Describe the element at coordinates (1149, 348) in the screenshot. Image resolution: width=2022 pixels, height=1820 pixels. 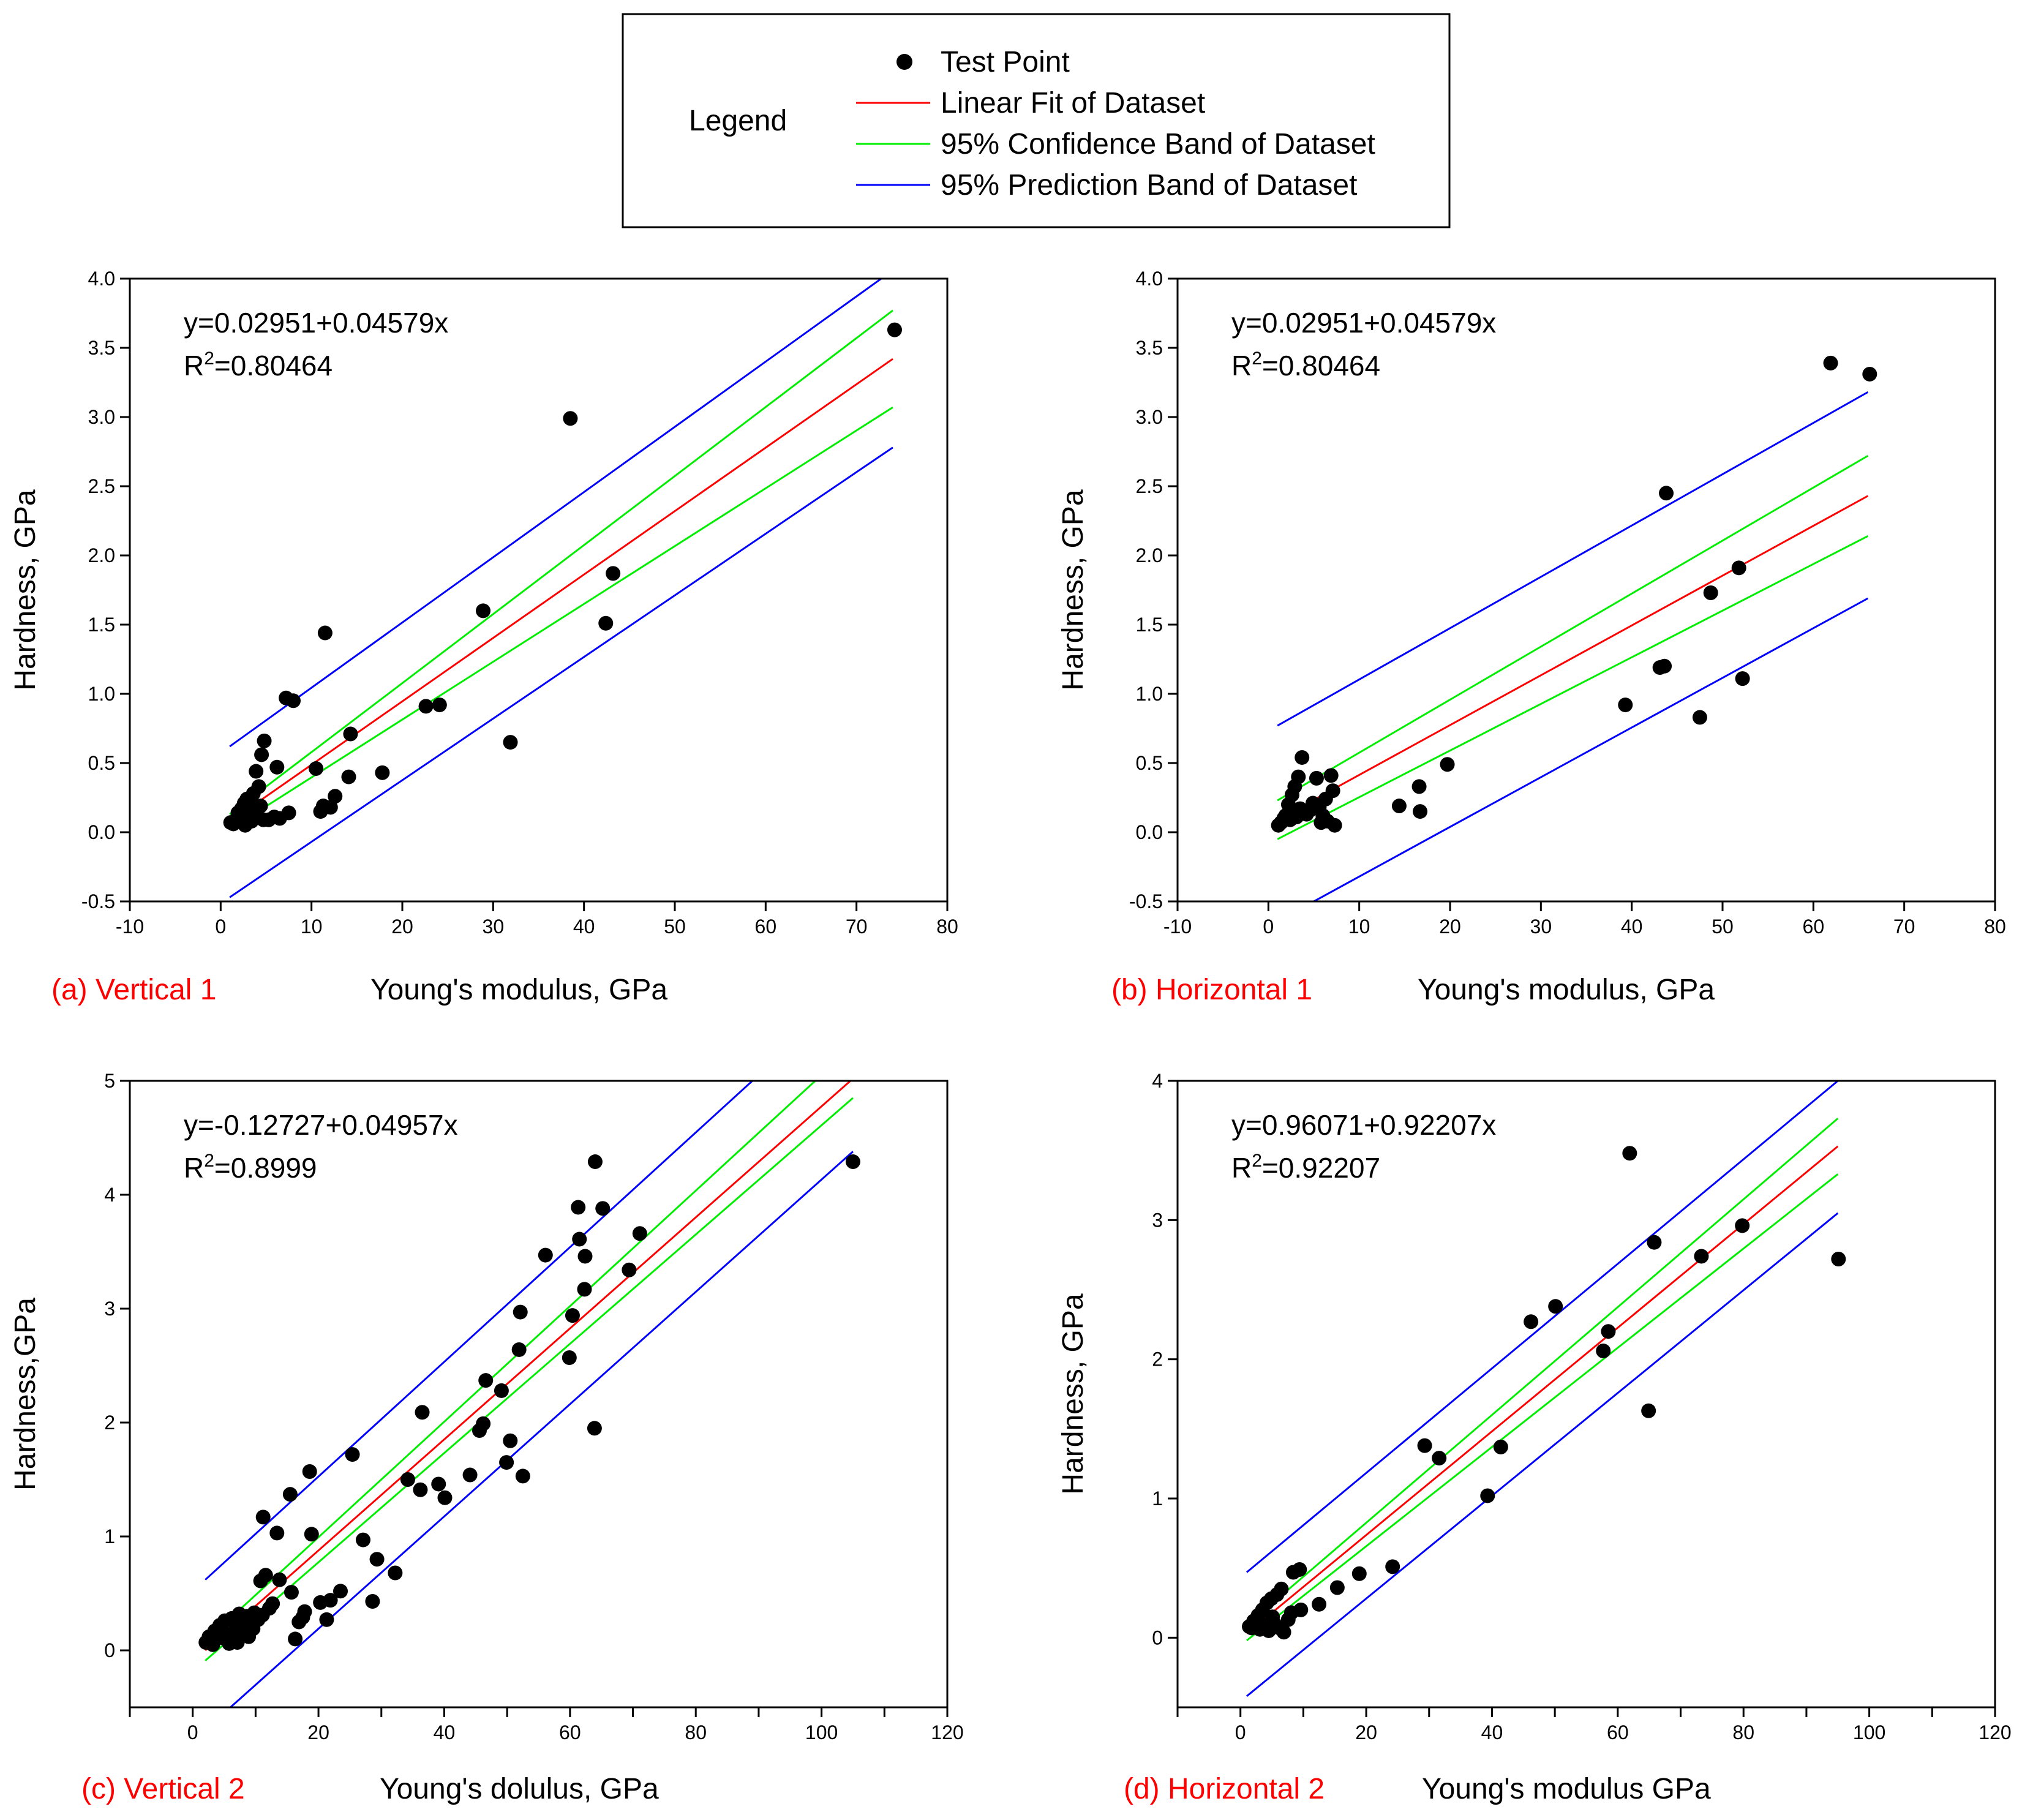
I see `y-tick-label: 3.5` at that location.